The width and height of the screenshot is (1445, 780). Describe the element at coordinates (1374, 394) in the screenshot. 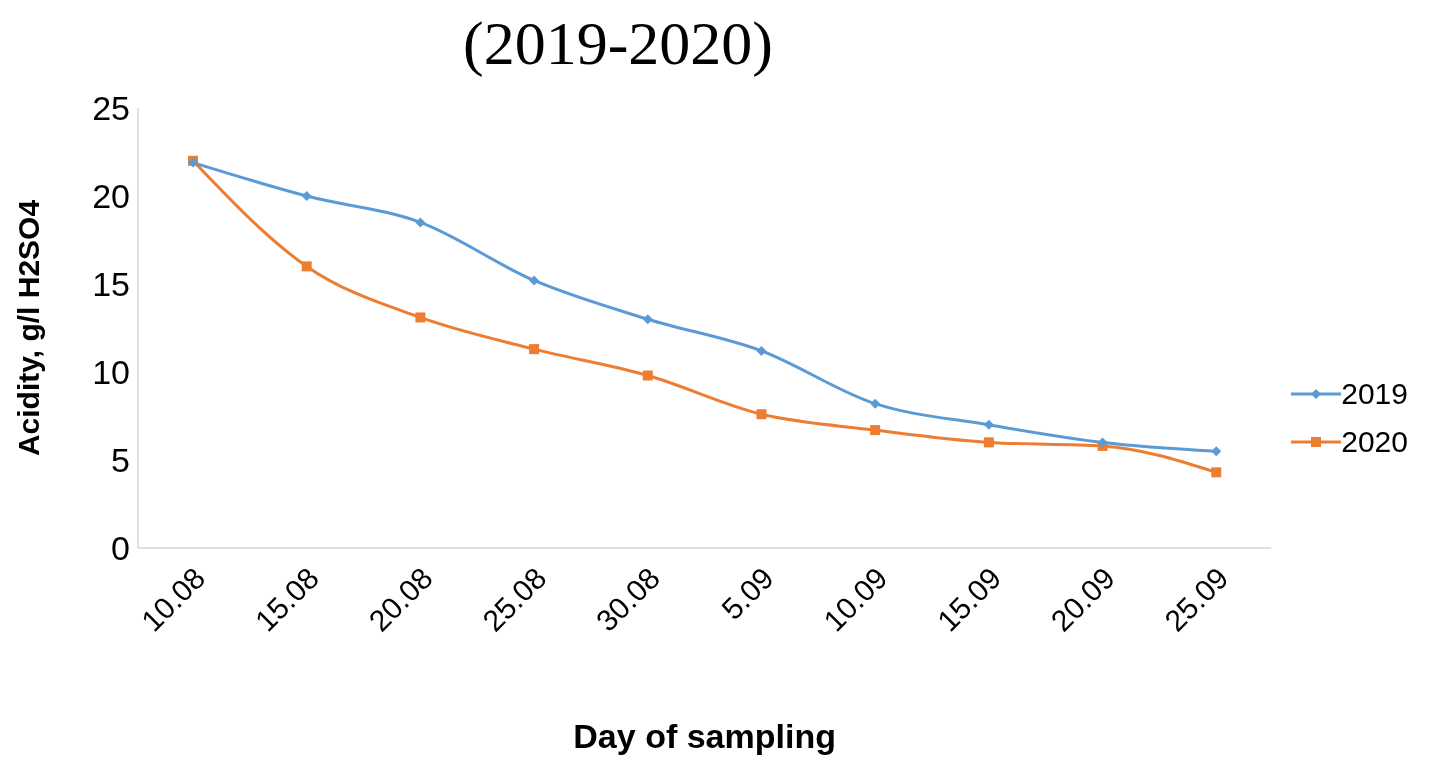

I see `legend-label: 2019` at that location.